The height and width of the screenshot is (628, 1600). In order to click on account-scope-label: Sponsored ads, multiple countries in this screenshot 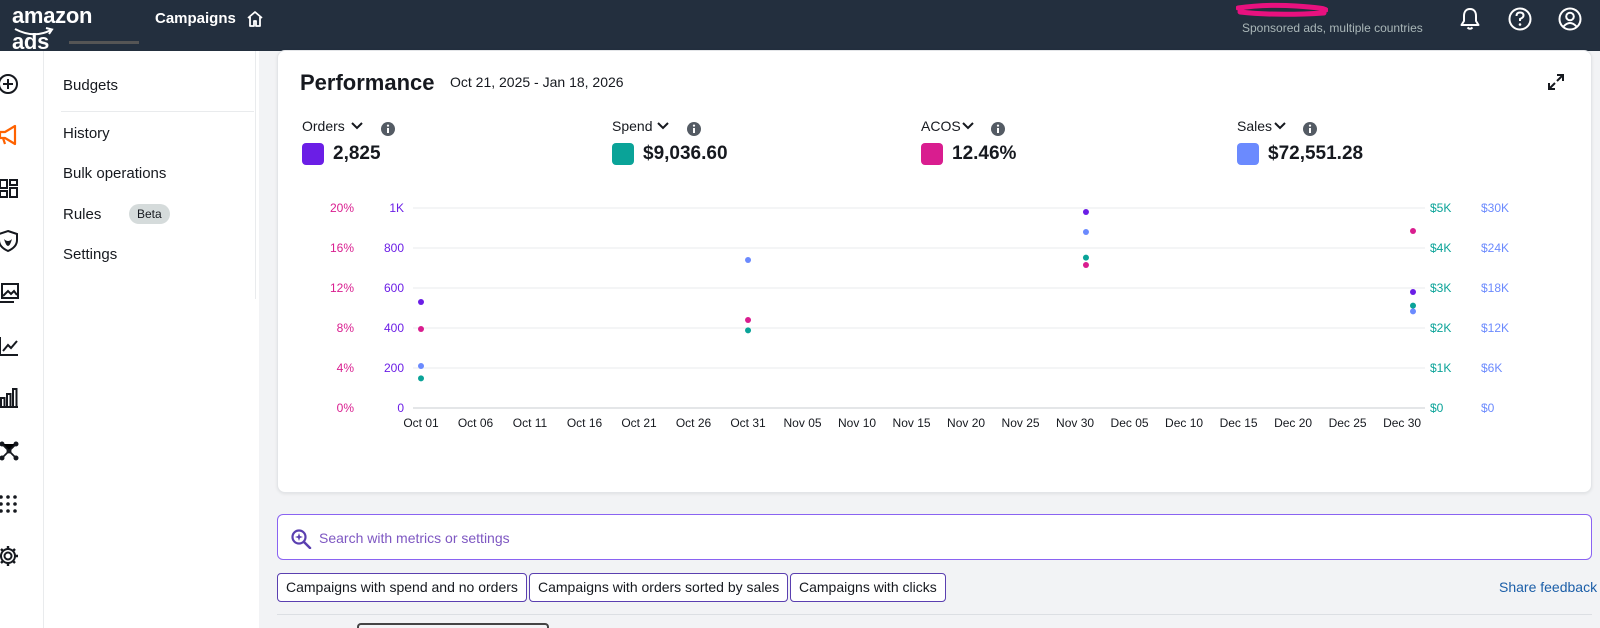, I will do `click(1332, 28)`.